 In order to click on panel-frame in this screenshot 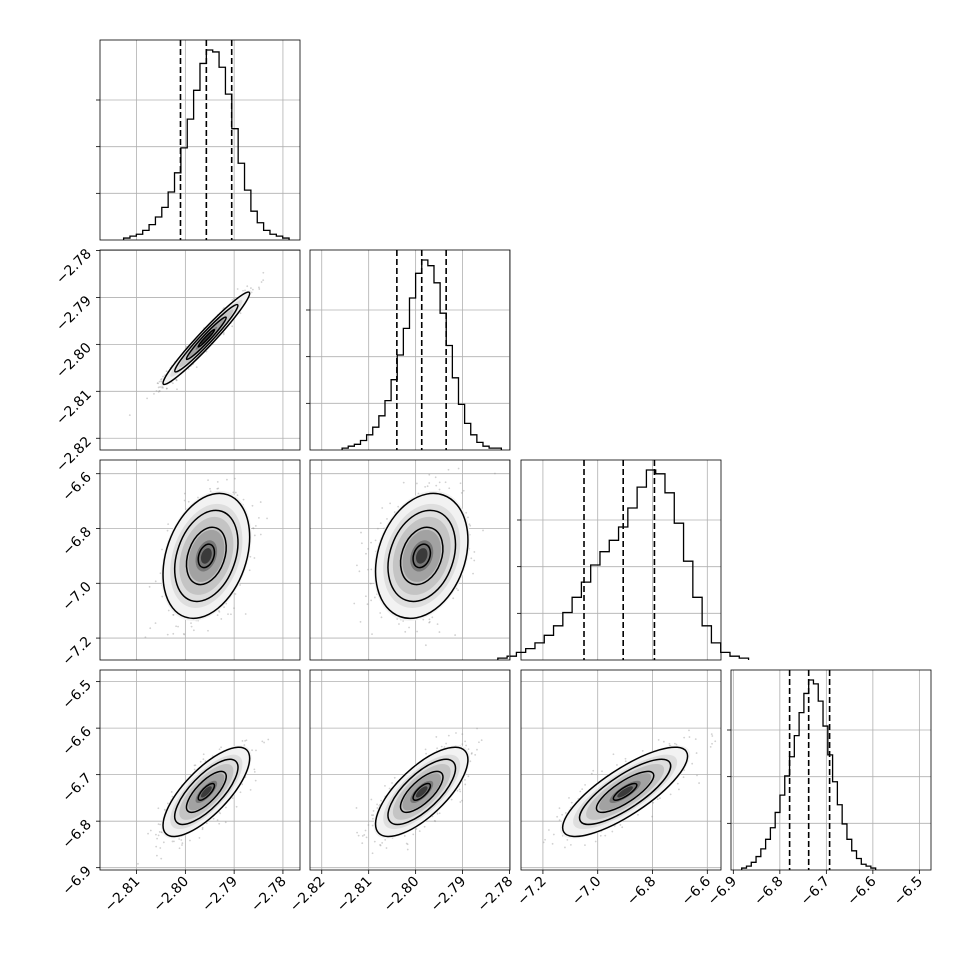, I will do `click(410, 560)`.